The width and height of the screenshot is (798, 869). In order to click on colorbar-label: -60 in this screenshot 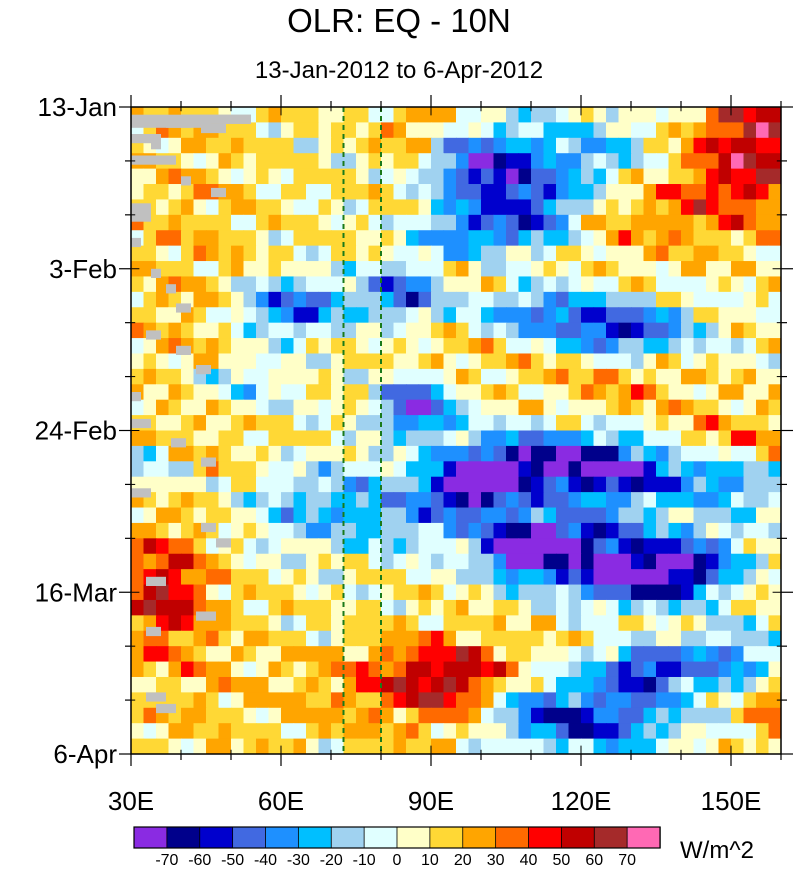, I will do `click(199, 860)`.